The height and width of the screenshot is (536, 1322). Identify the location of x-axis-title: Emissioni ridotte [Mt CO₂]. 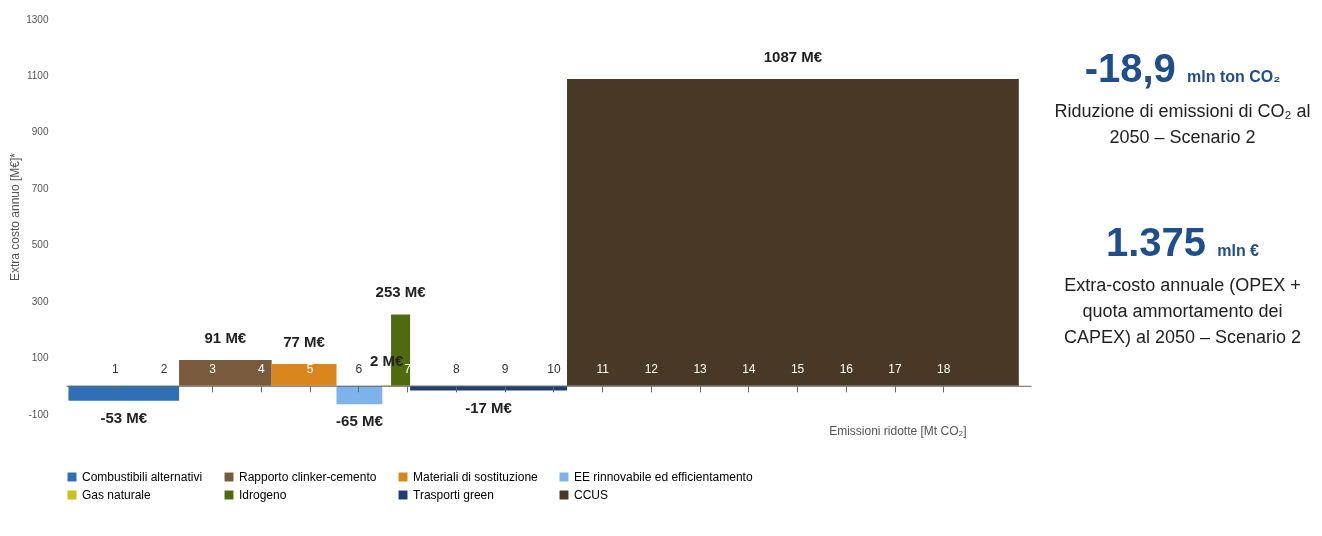
(898, 431).